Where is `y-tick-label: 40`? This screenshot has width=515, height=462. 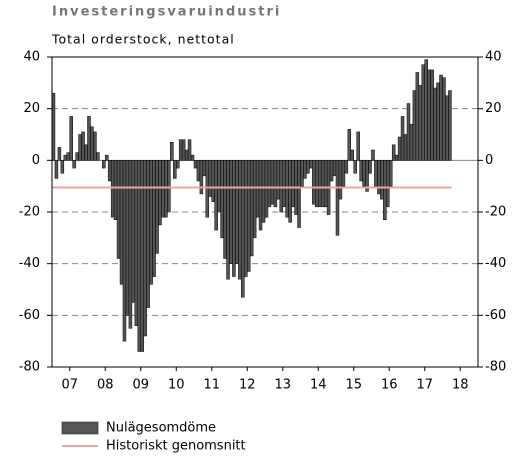
y-tick-label: 40 is located at coordinates (31, 57).